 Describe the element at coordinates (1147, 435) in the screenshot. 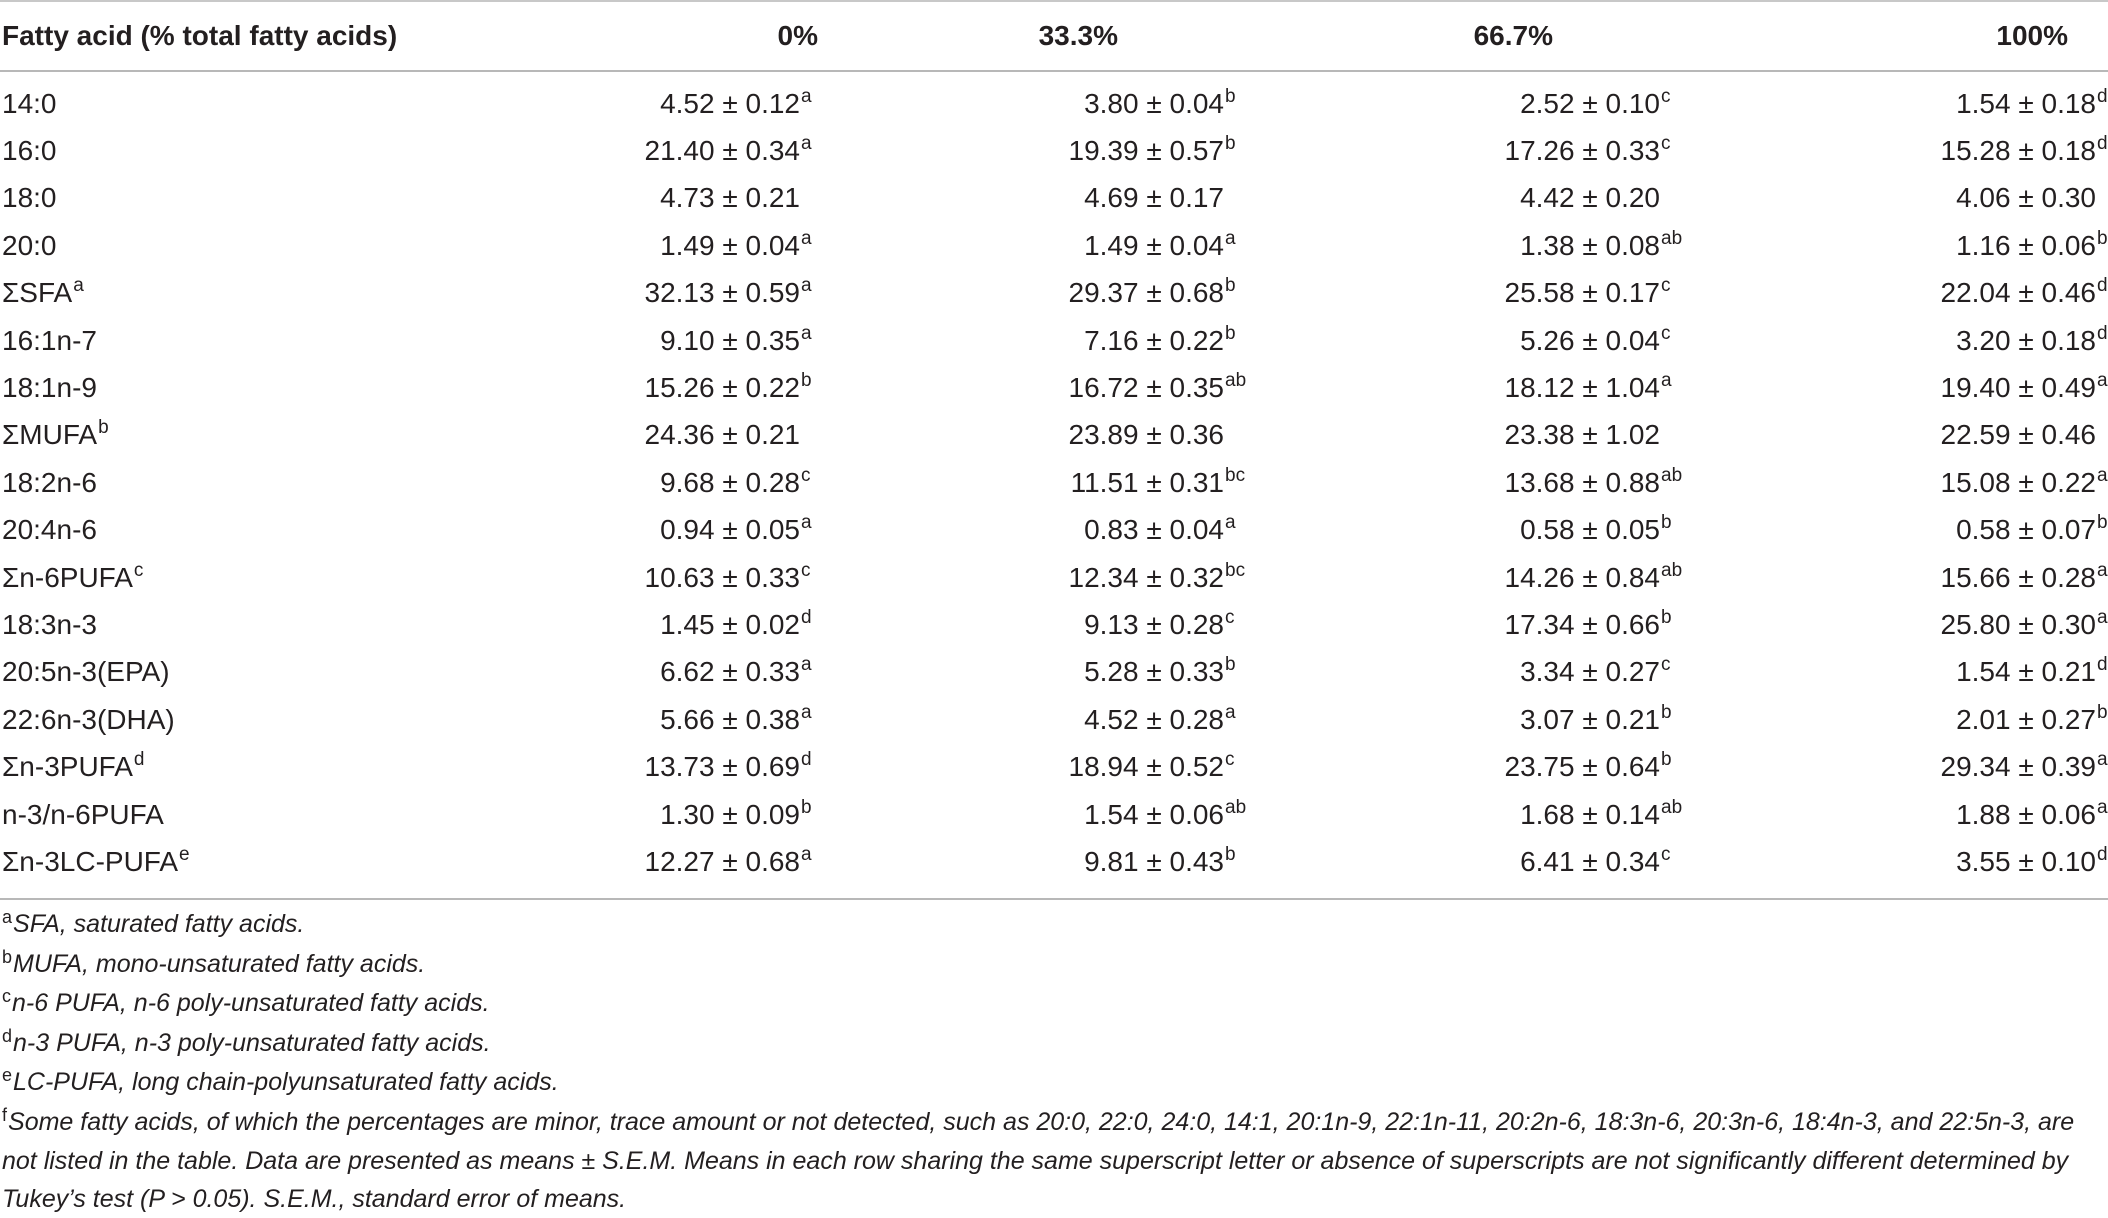

I see `value-box: 23.89 ± 0.36` at that location.